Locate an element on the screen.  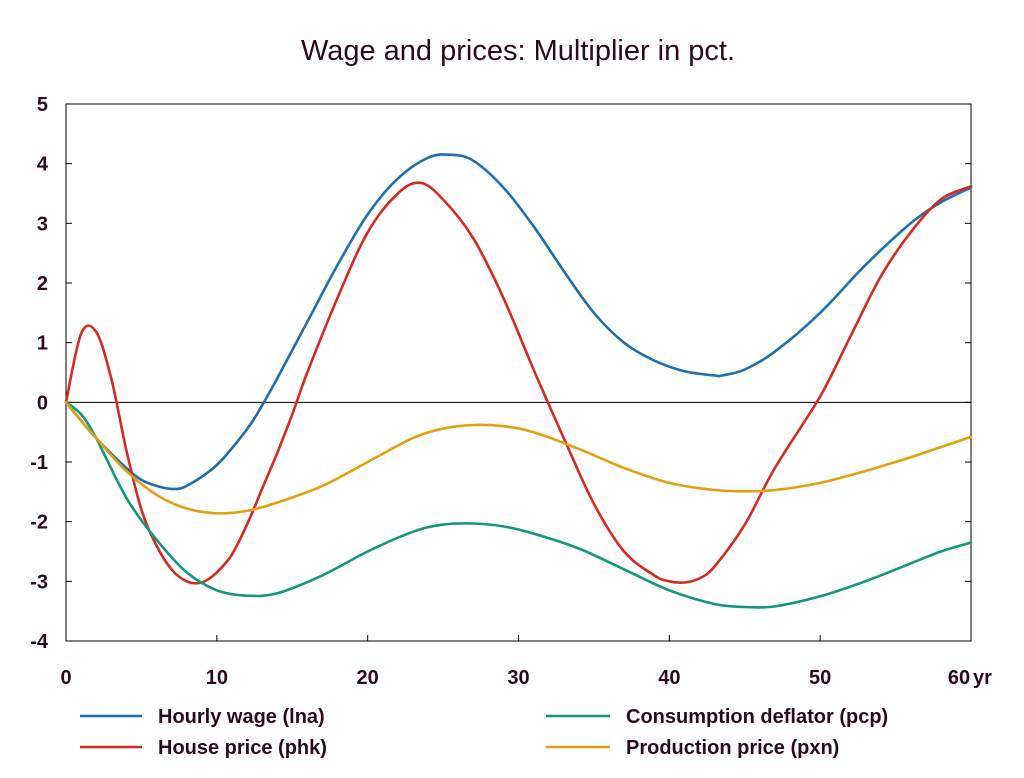
y-tick-label: 3 is located at coordinates (42, 224).